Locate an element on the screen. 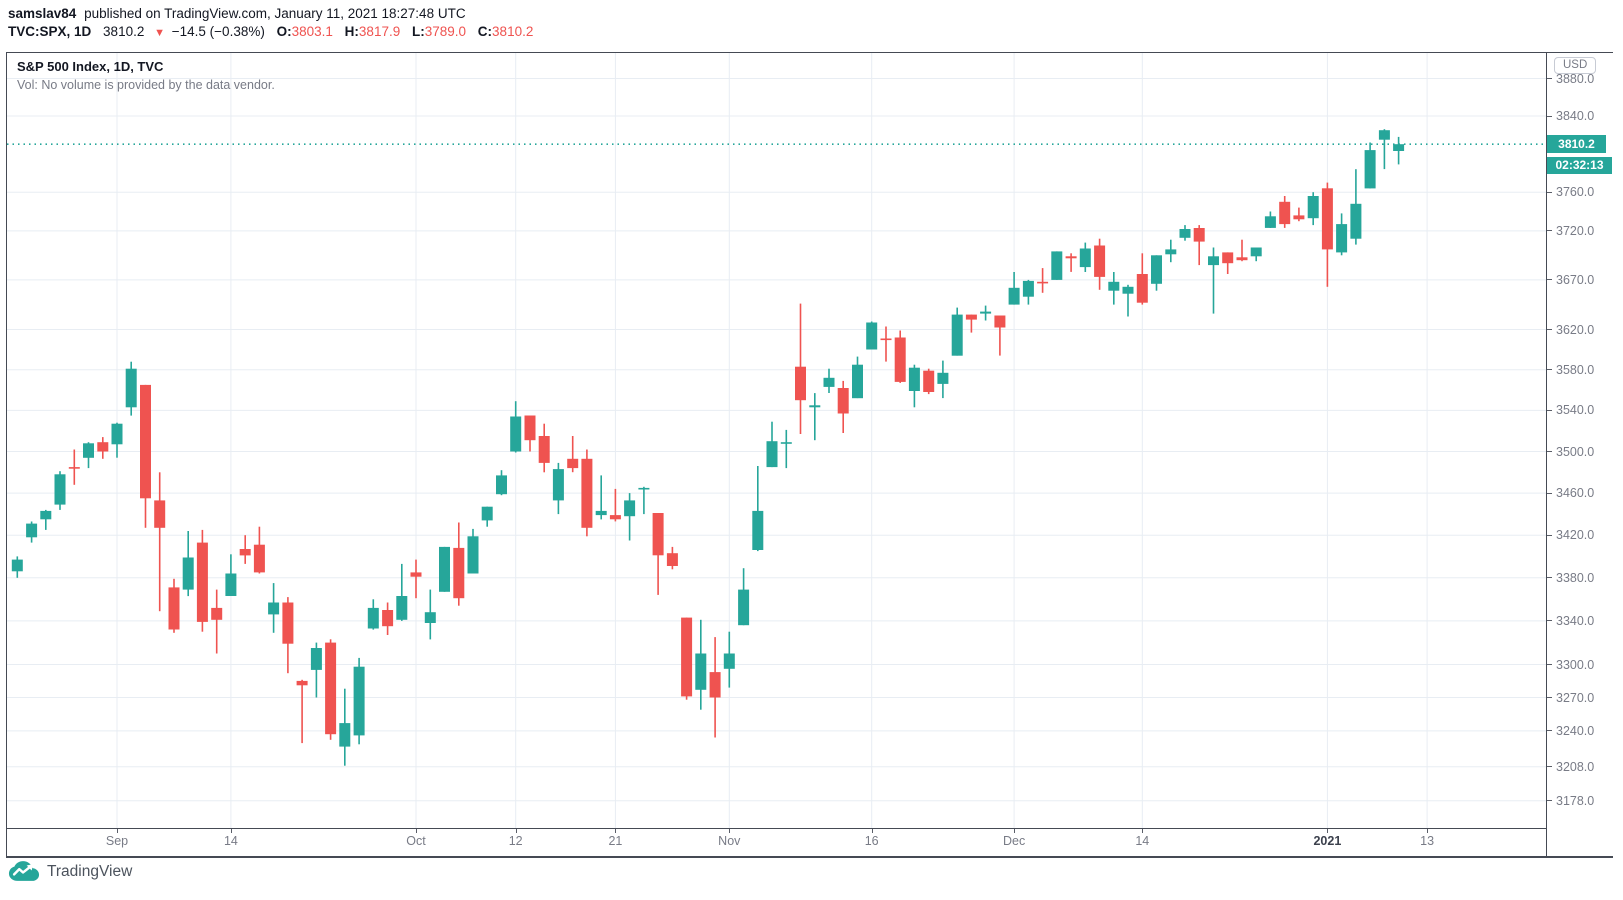 The height and width of the screenshot is (900, 1623). price-axis-label: 3340.0 is located at coordinates (1575, 620).